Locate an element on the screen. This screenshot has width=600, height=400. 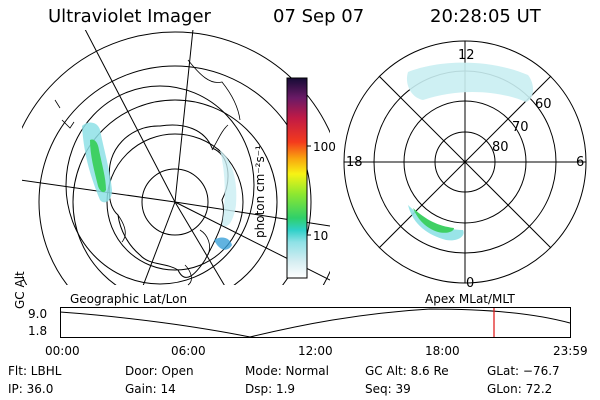
mlat-label-60: 60 is located at coordinates (543, 104).